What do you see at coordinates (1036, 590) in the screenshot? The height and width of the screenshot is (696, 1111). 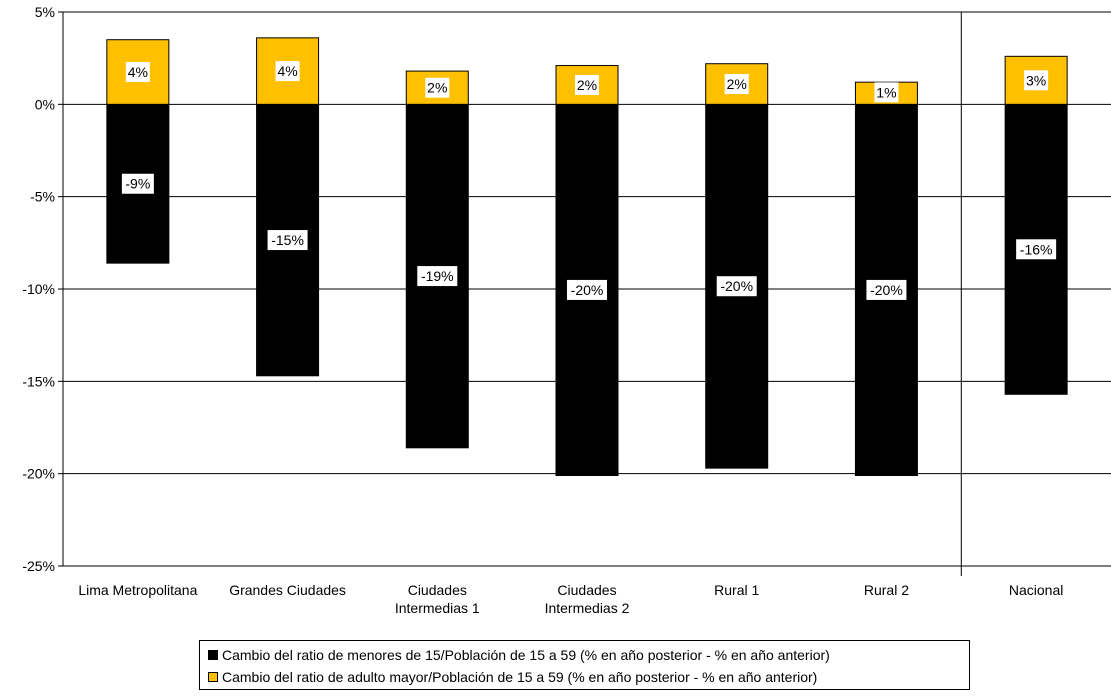 I see `x-tick-label: Nacional` at bounding box center [1036, 590].